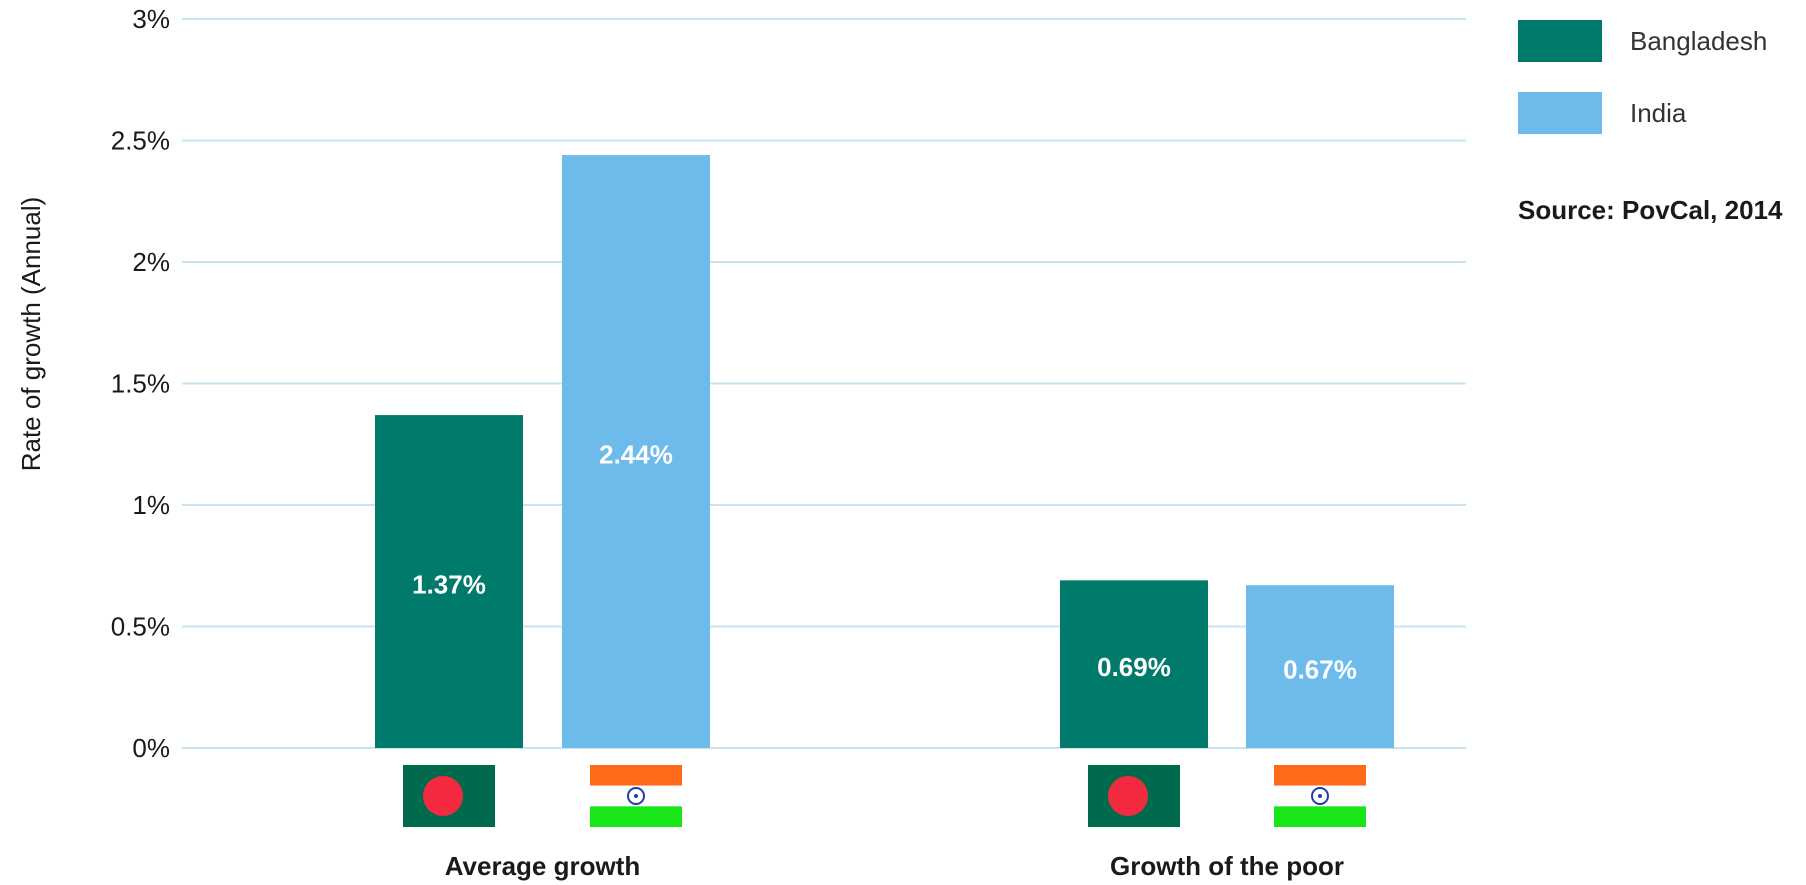 The image size is (1806, 885). What do you see at coordinates (636, 455) in the screenshot?
I see `data-label: 2.44%` at bounding box center [636, 455].